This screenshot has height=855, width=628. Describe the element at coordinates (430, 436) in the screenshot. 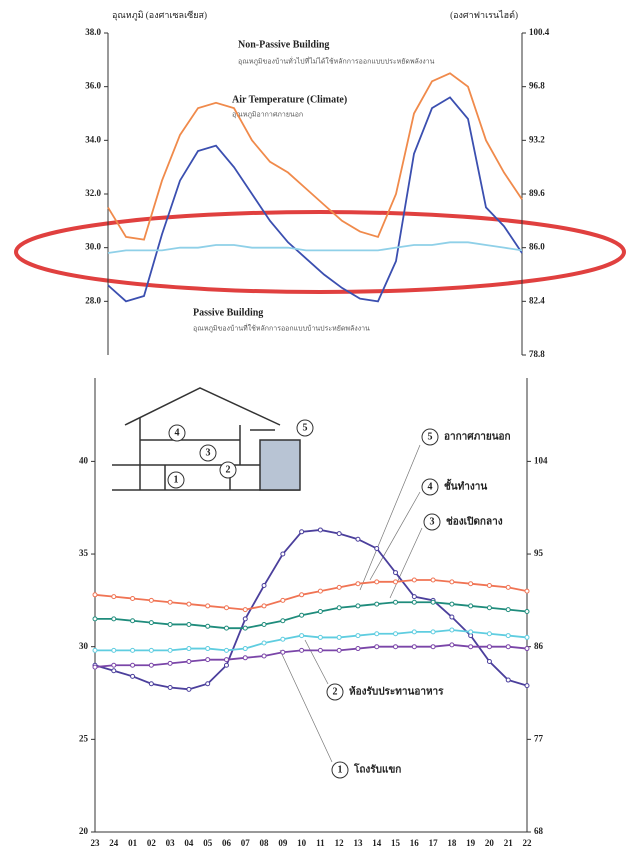

I see `legend-number: 5` at that location.